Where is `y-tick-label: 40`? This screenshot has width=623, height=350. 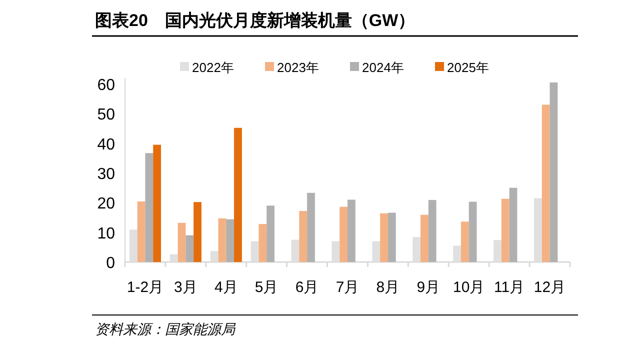
y-tick-label: 40 is located at coordinates (106, 145).